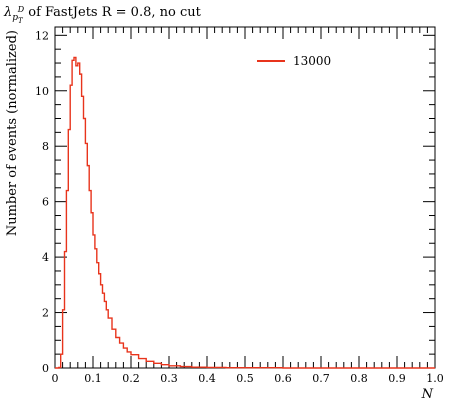  I want to click on x-axis-label: N, so click(427, 394).